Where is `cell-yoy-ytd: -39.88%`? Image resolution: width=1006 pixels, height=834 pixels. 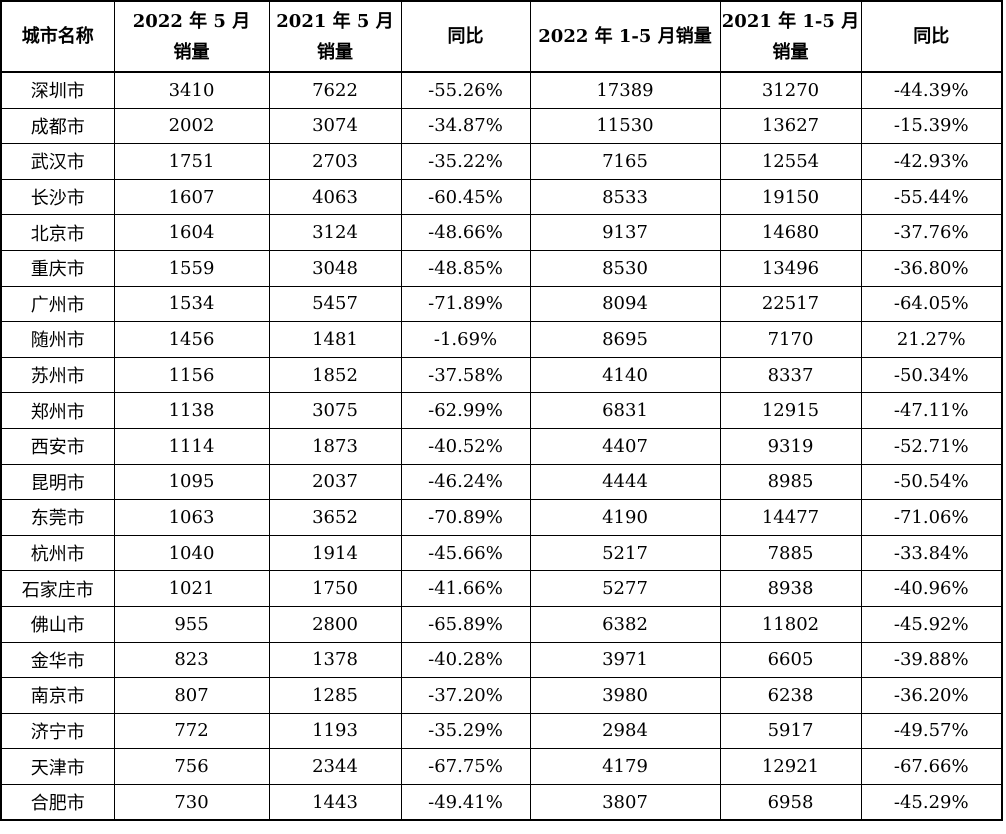
cell-yoy-ytd: -39.88% is located at coordinates (931, 660).